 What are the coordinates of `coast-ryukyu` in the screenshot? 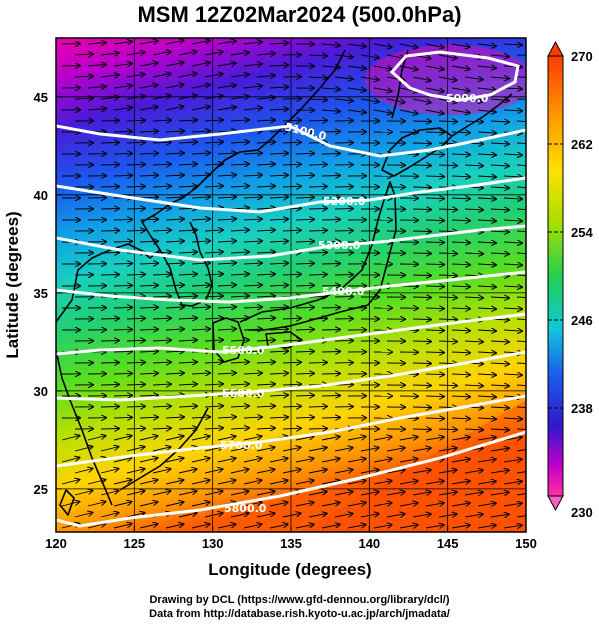 It's located at (164, 449).